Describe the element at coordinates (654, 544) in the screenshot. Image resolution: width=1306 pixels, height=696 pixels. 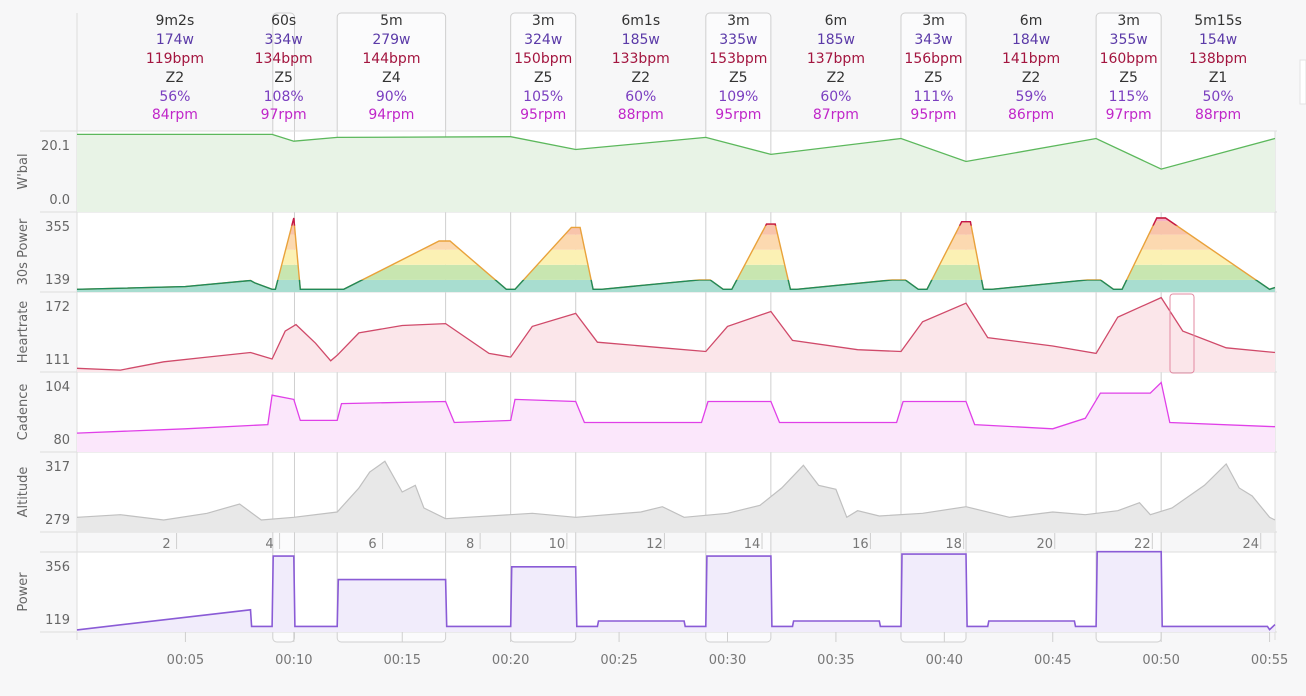
I see `distance-tick-5: 12` at that location.